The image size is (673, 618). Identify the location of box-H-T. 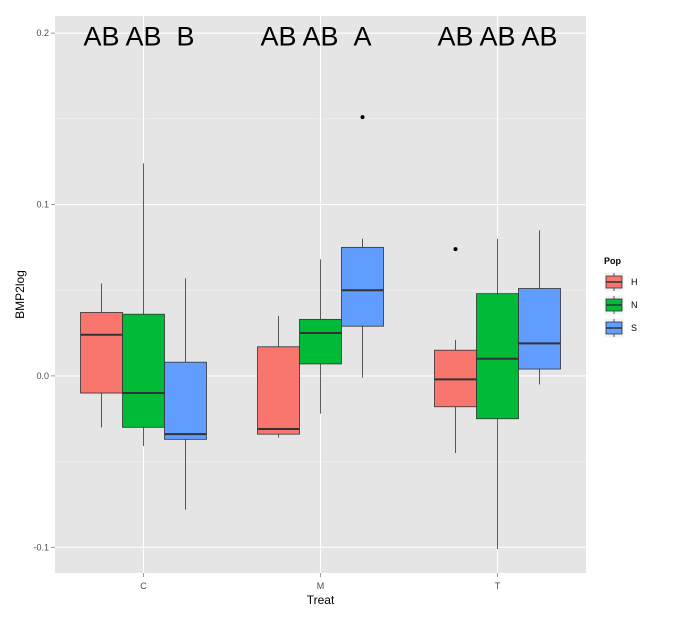
(455, 350).